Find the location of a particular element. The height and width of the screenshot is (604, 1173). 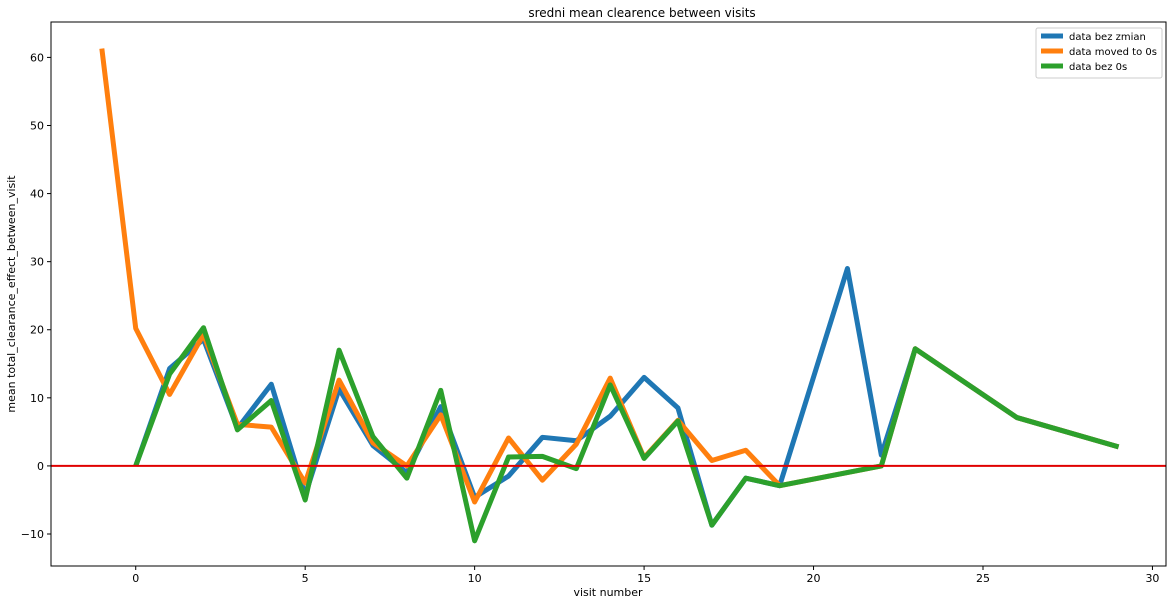

y-tick-label: 50 is located at coordinates (37, 125).